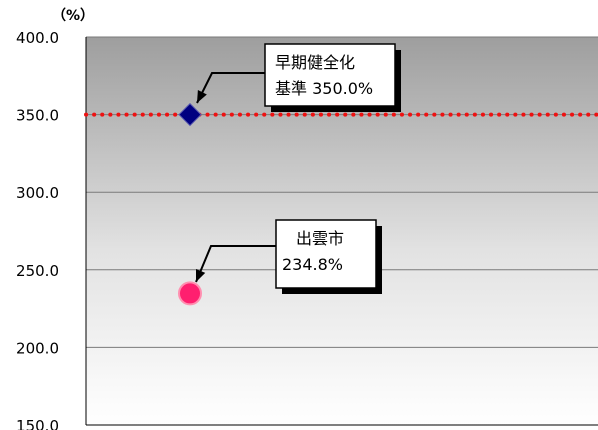 This screenshot has width=598, height=430. What do you see at coordinates (324, 88) in the screenshot?
I see `callout-text: 基準 350.0%` at bounding box center [324, 88].